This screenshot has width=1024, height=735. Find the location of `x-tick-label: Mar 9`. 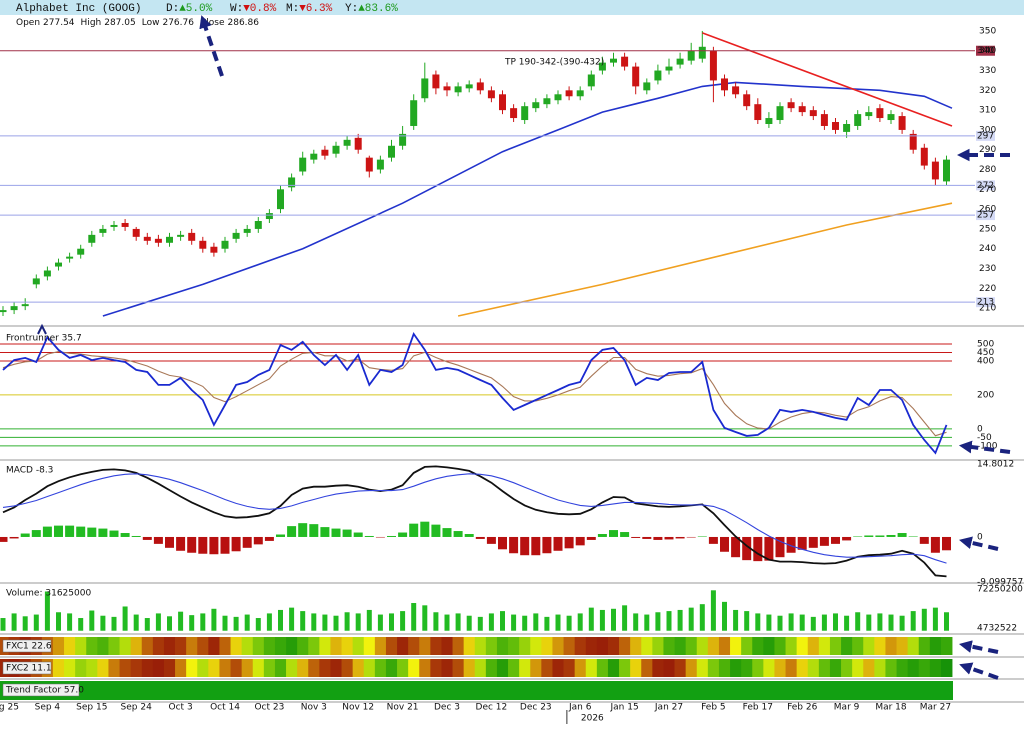

x-tick-label: Mar 9 is located at coordinates (847, 708).